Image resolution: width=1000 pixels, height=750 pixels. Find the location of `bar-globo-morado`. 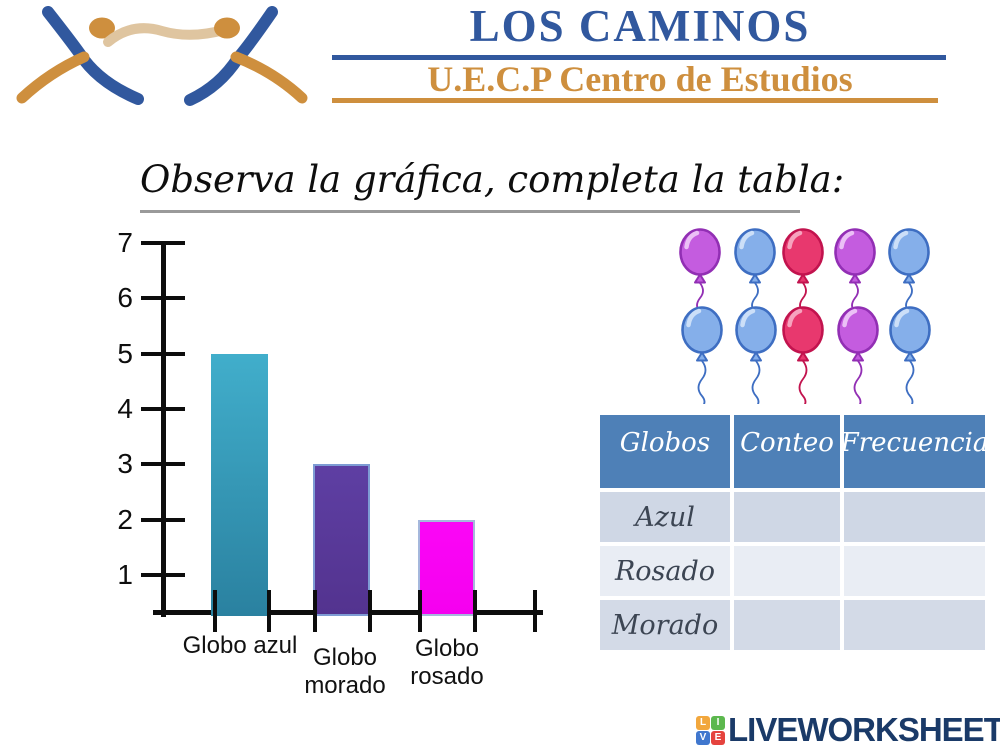

bar-globo-morado is located at coordinates (341, 540).